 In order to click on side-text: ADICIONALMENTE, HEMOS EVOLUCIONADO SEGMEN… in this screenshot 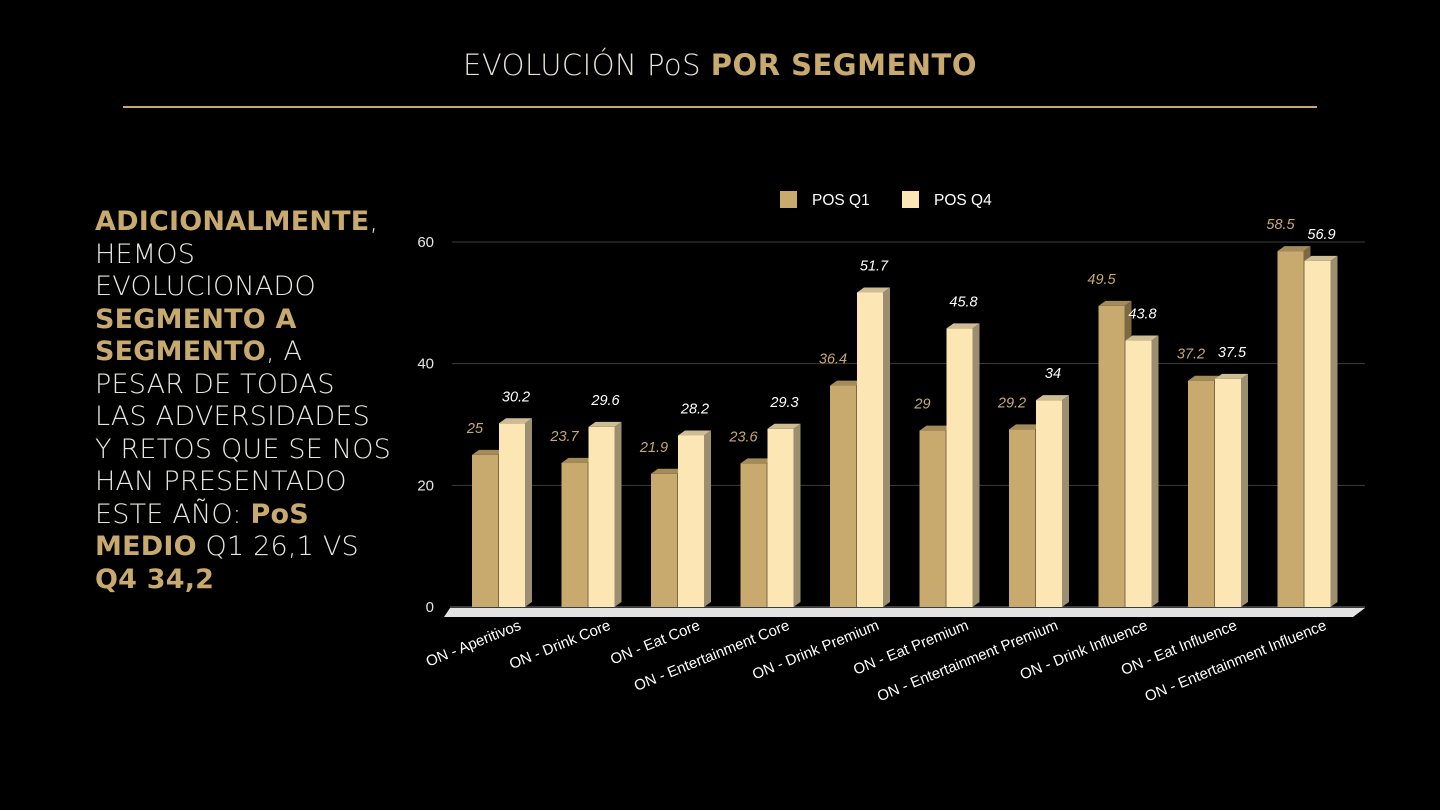, I will do `click(245, 401)`.